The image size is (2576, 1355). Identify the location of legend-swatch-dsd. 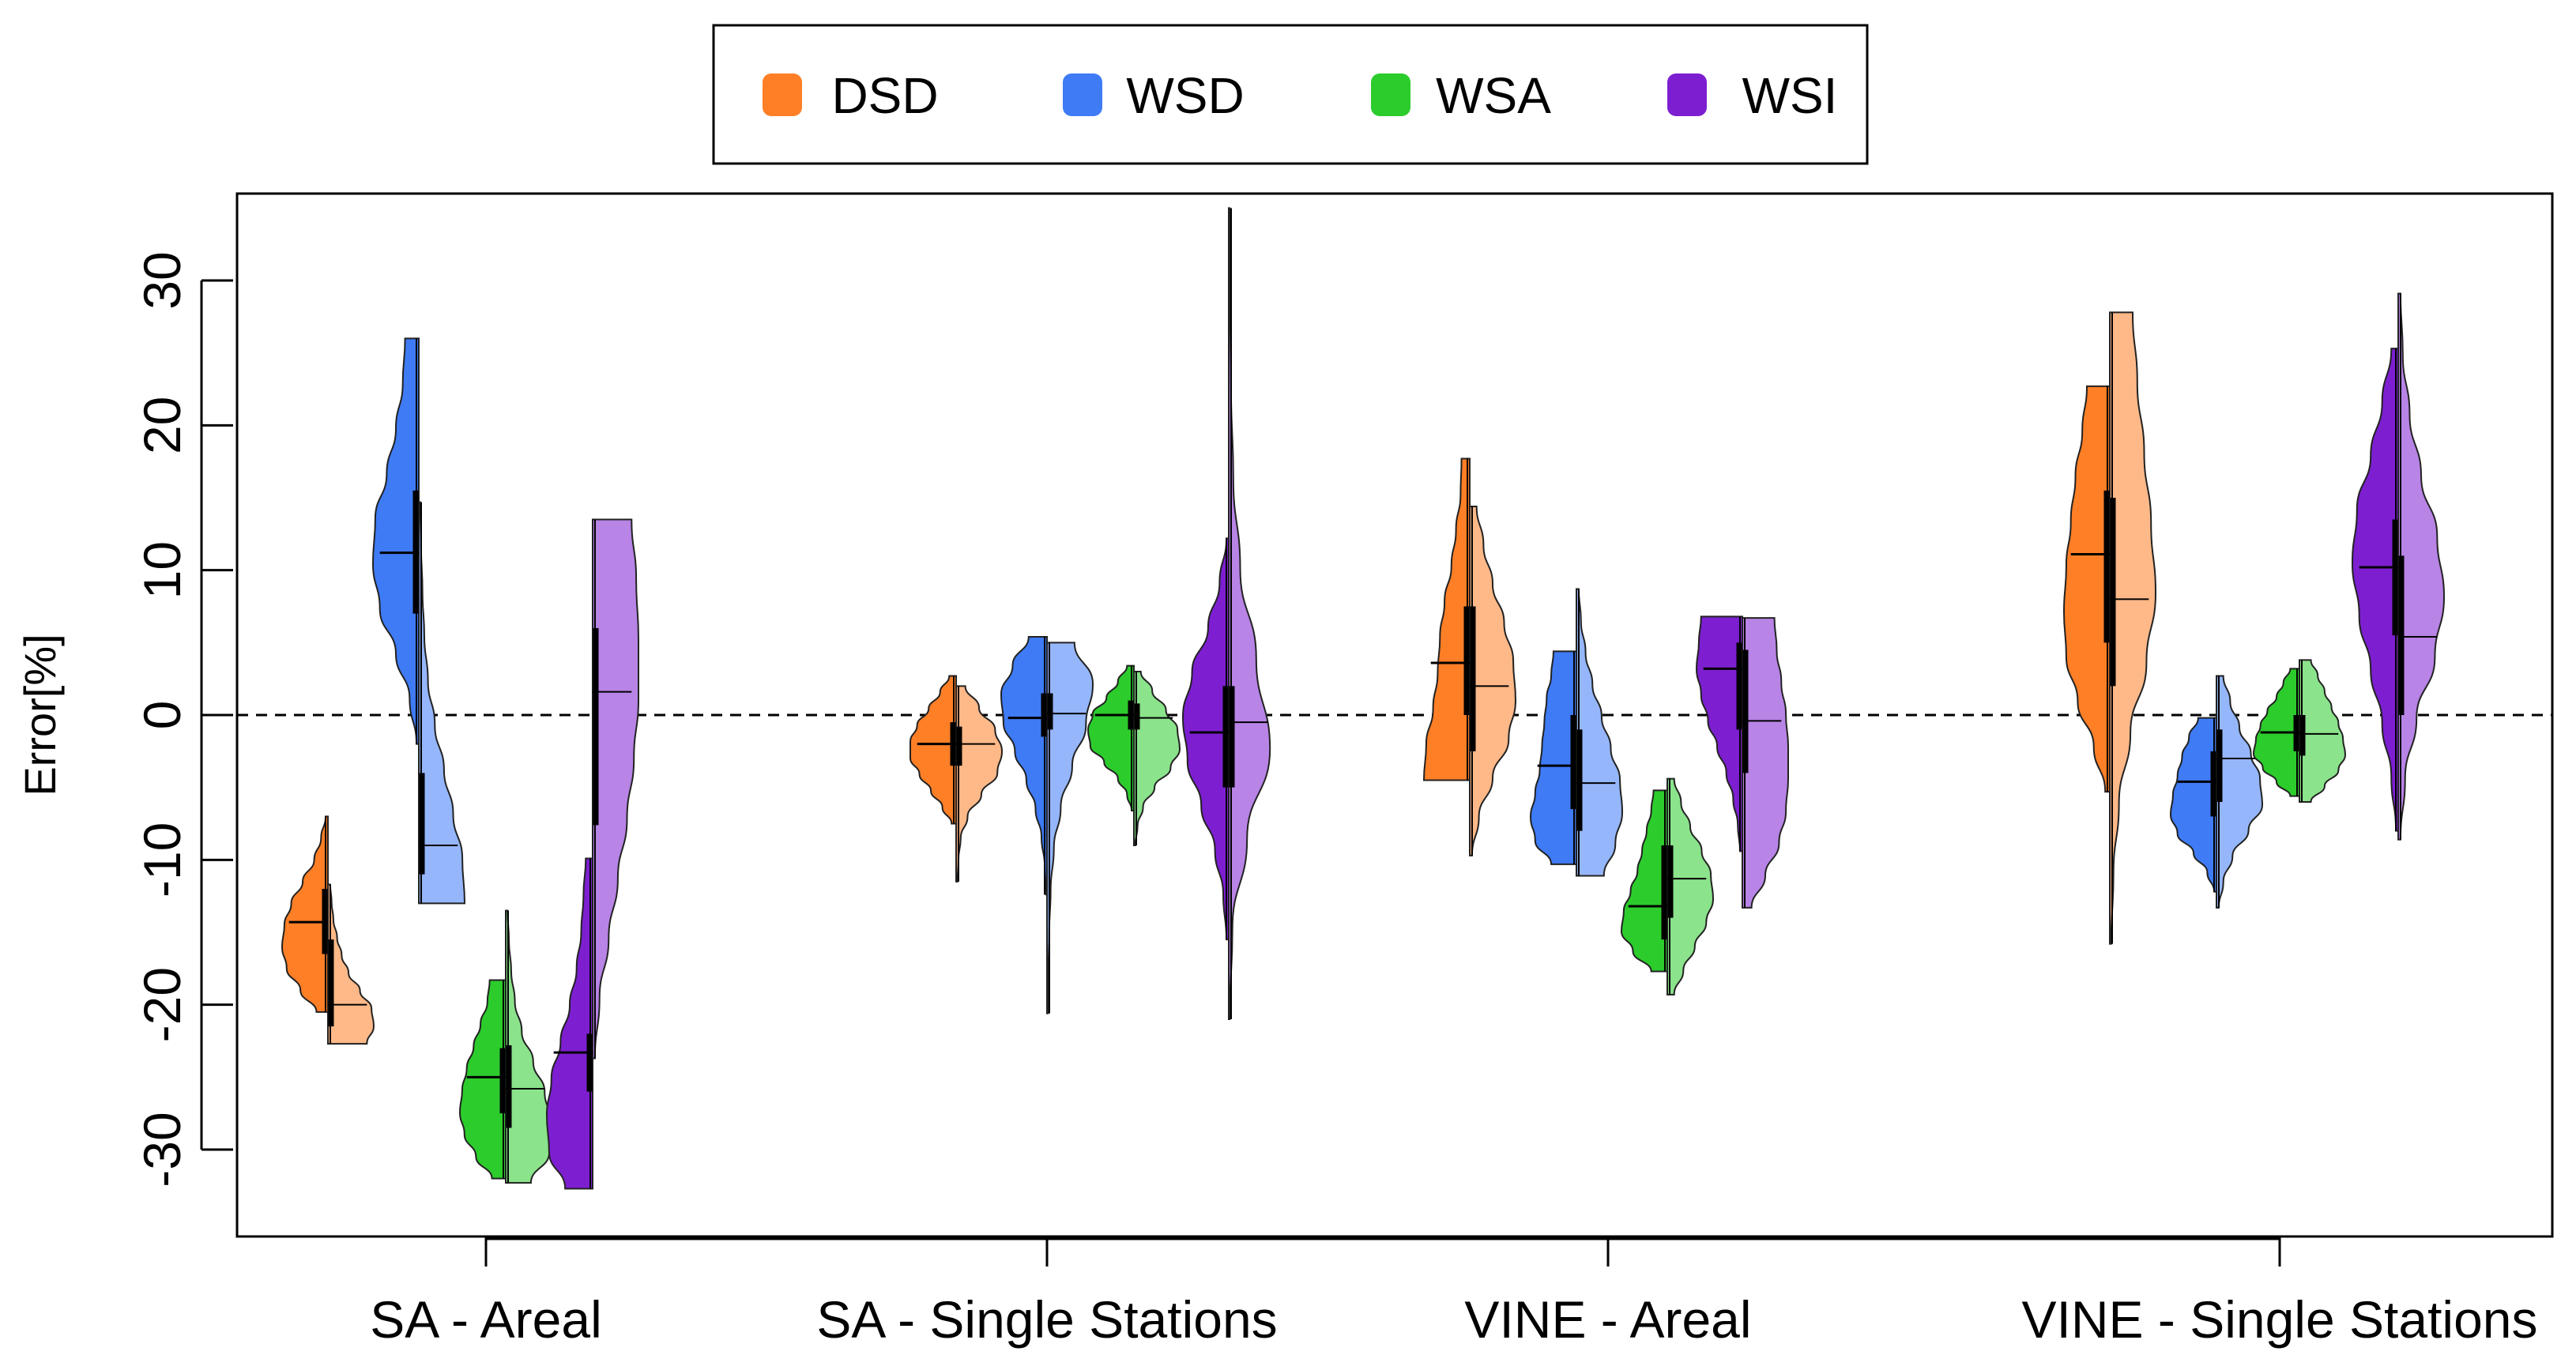
(782, 94).